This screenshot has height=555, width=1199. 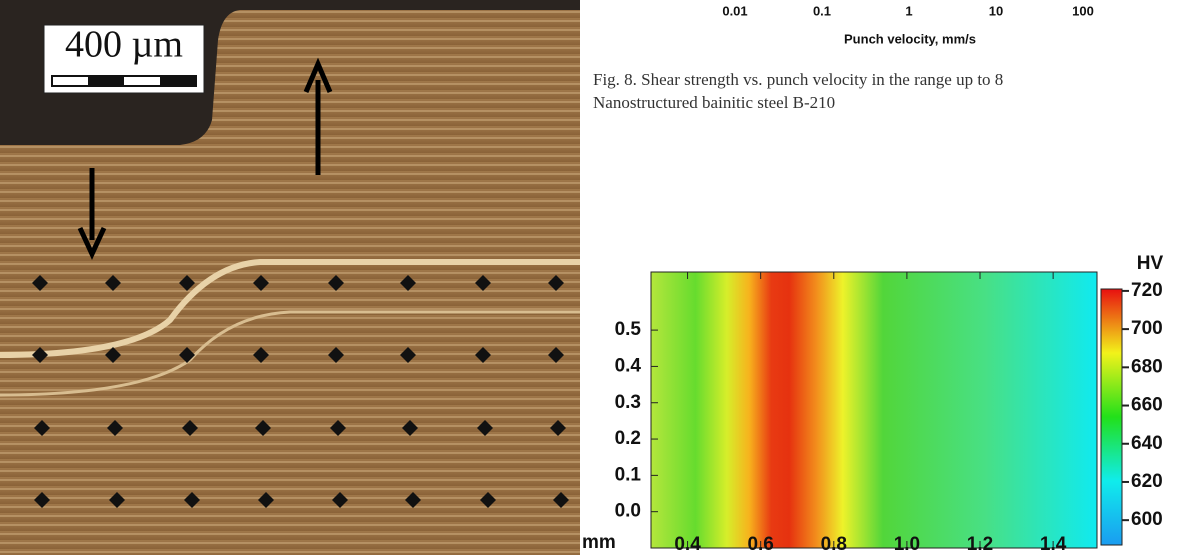 I want to click on x-tick-label: 100, so click(x=1083, y=10).